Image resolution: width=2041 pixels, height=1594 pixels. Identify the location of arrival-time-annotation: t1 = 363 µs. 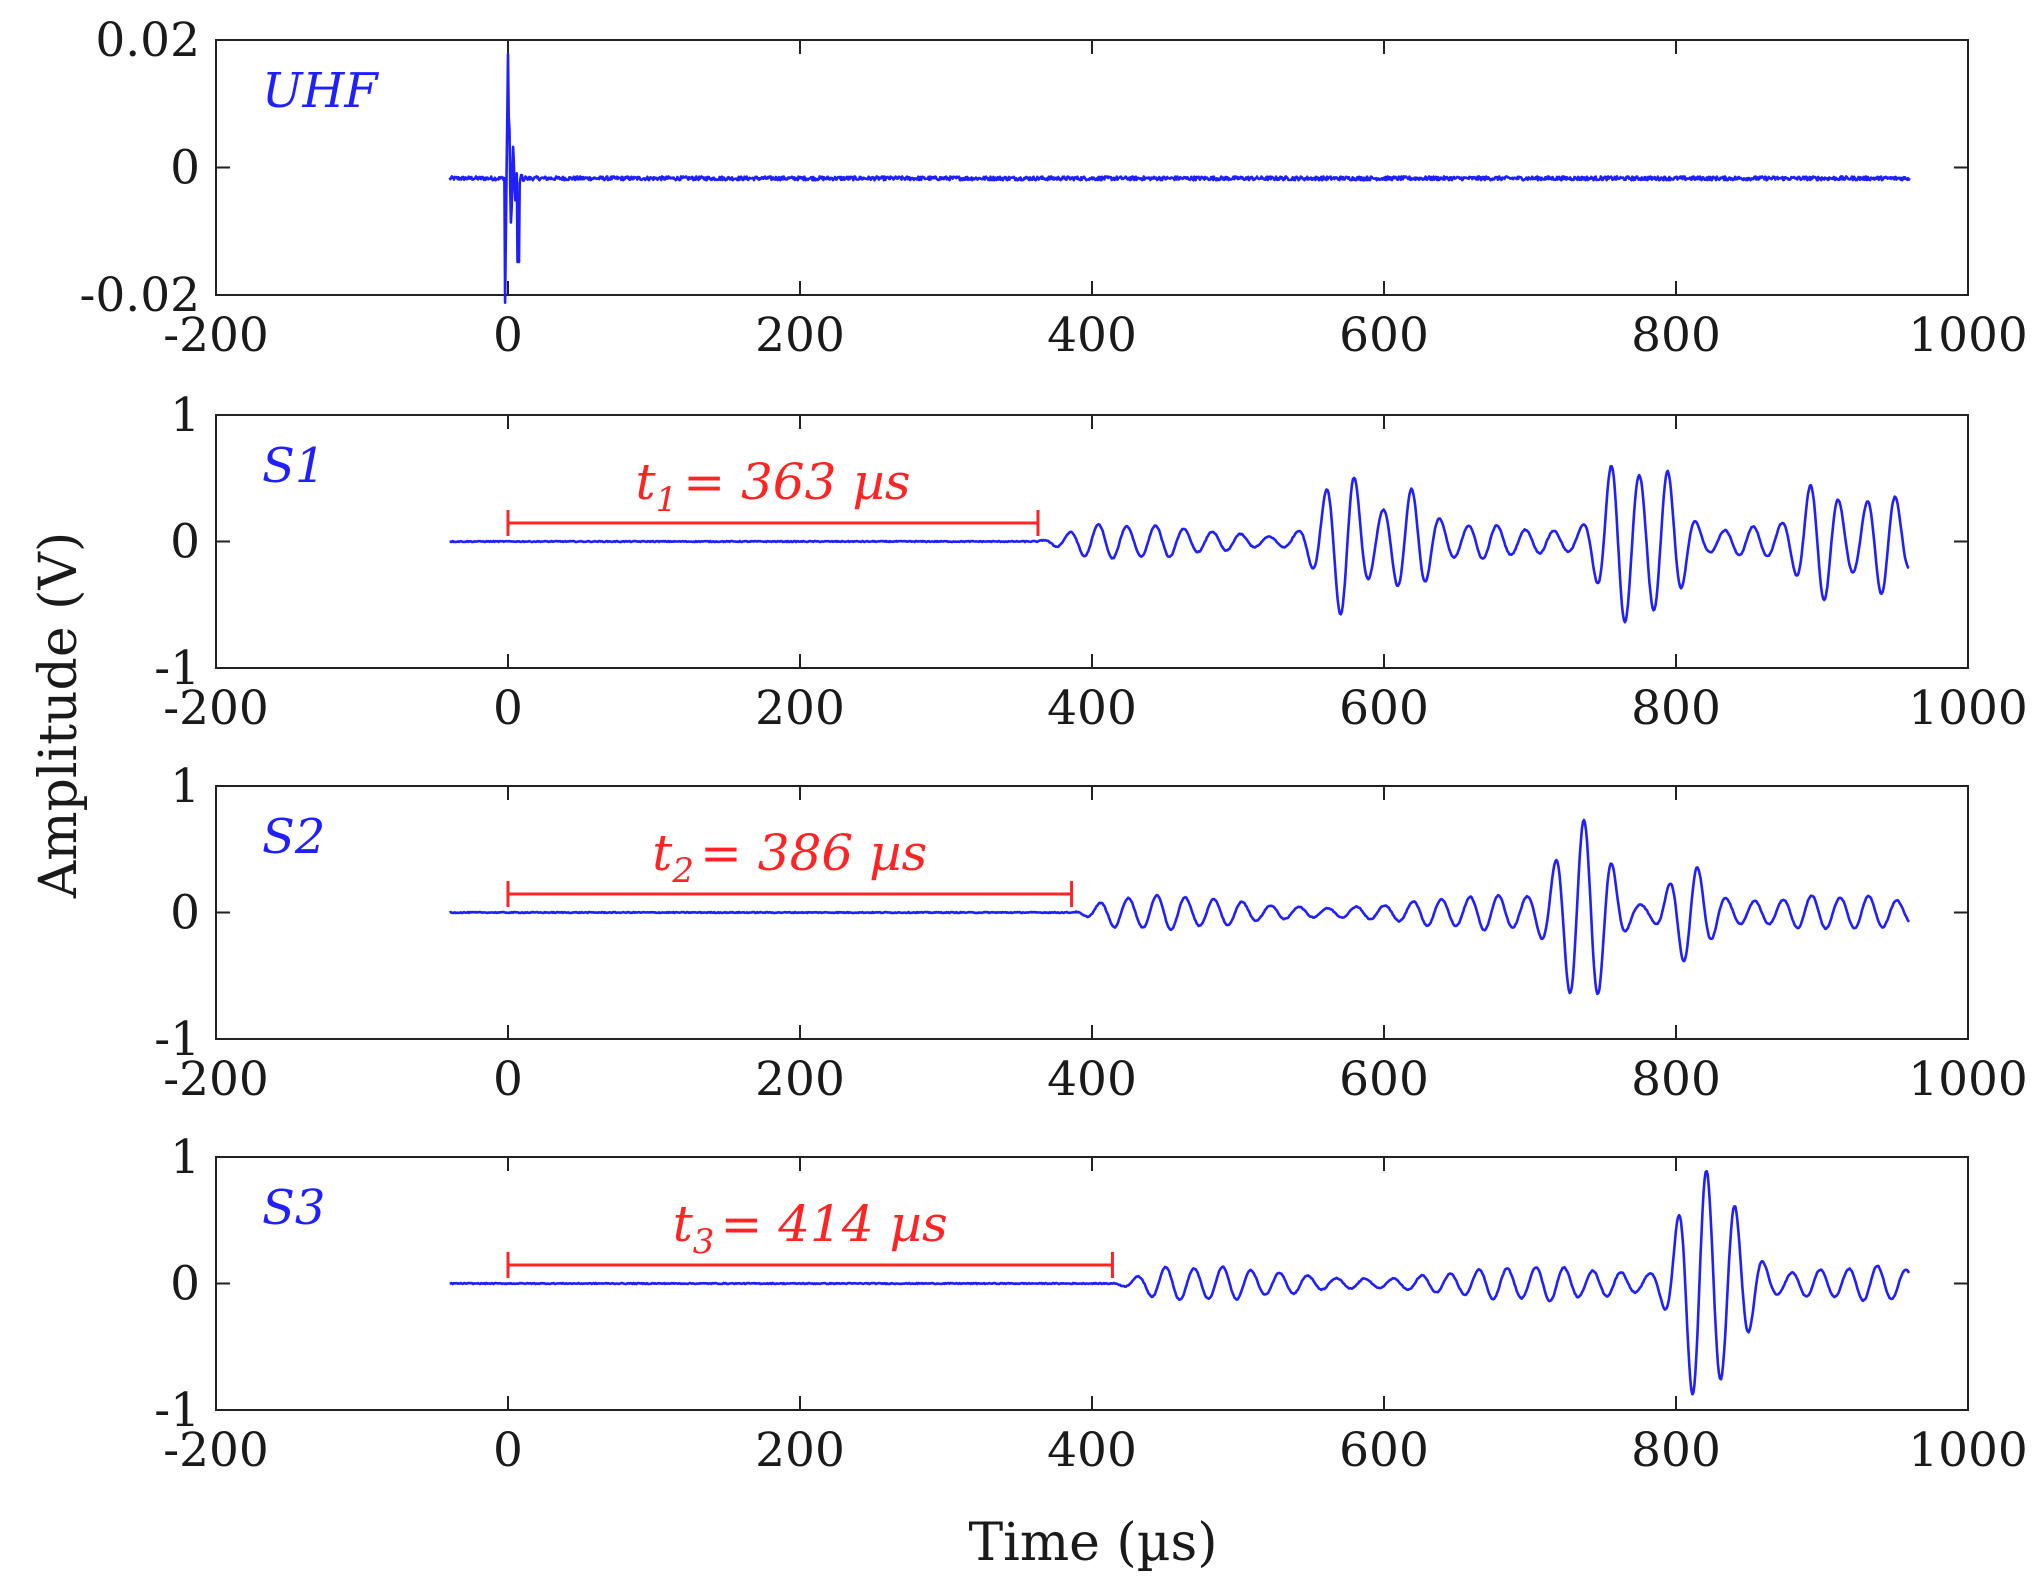
(772, 486).